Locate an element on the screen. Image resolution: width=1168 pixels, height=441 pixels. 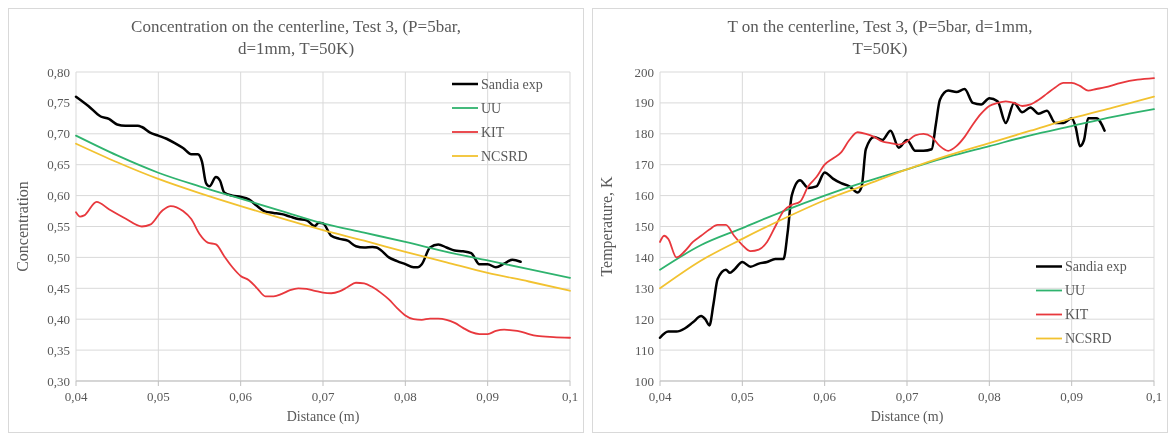
y-tick-label: 180 is located at coordinates (644, 134).